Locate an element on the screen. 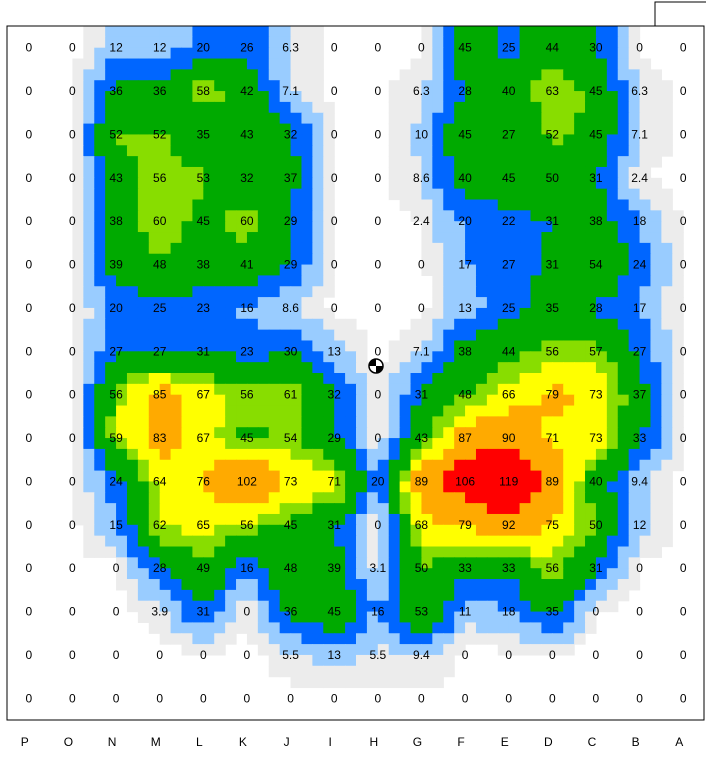 Image resolution: width=706 pixels, height=760 pixels. x-tick-label: K is located at coordinates (243, 742).